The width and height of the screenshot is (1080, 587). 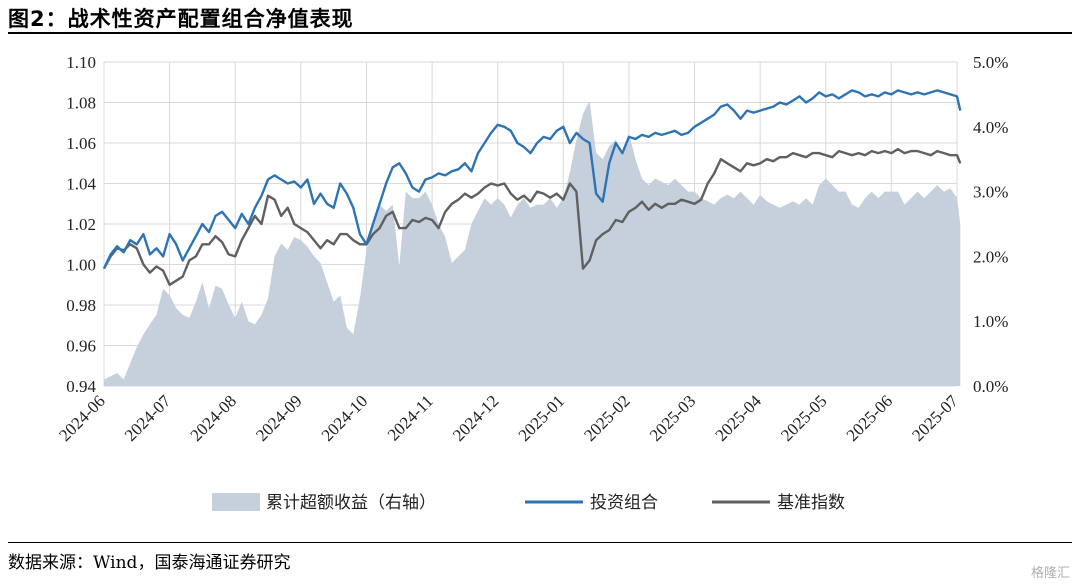 I want to click on y-left-tick: 0.96, so click(x=81, y=346).